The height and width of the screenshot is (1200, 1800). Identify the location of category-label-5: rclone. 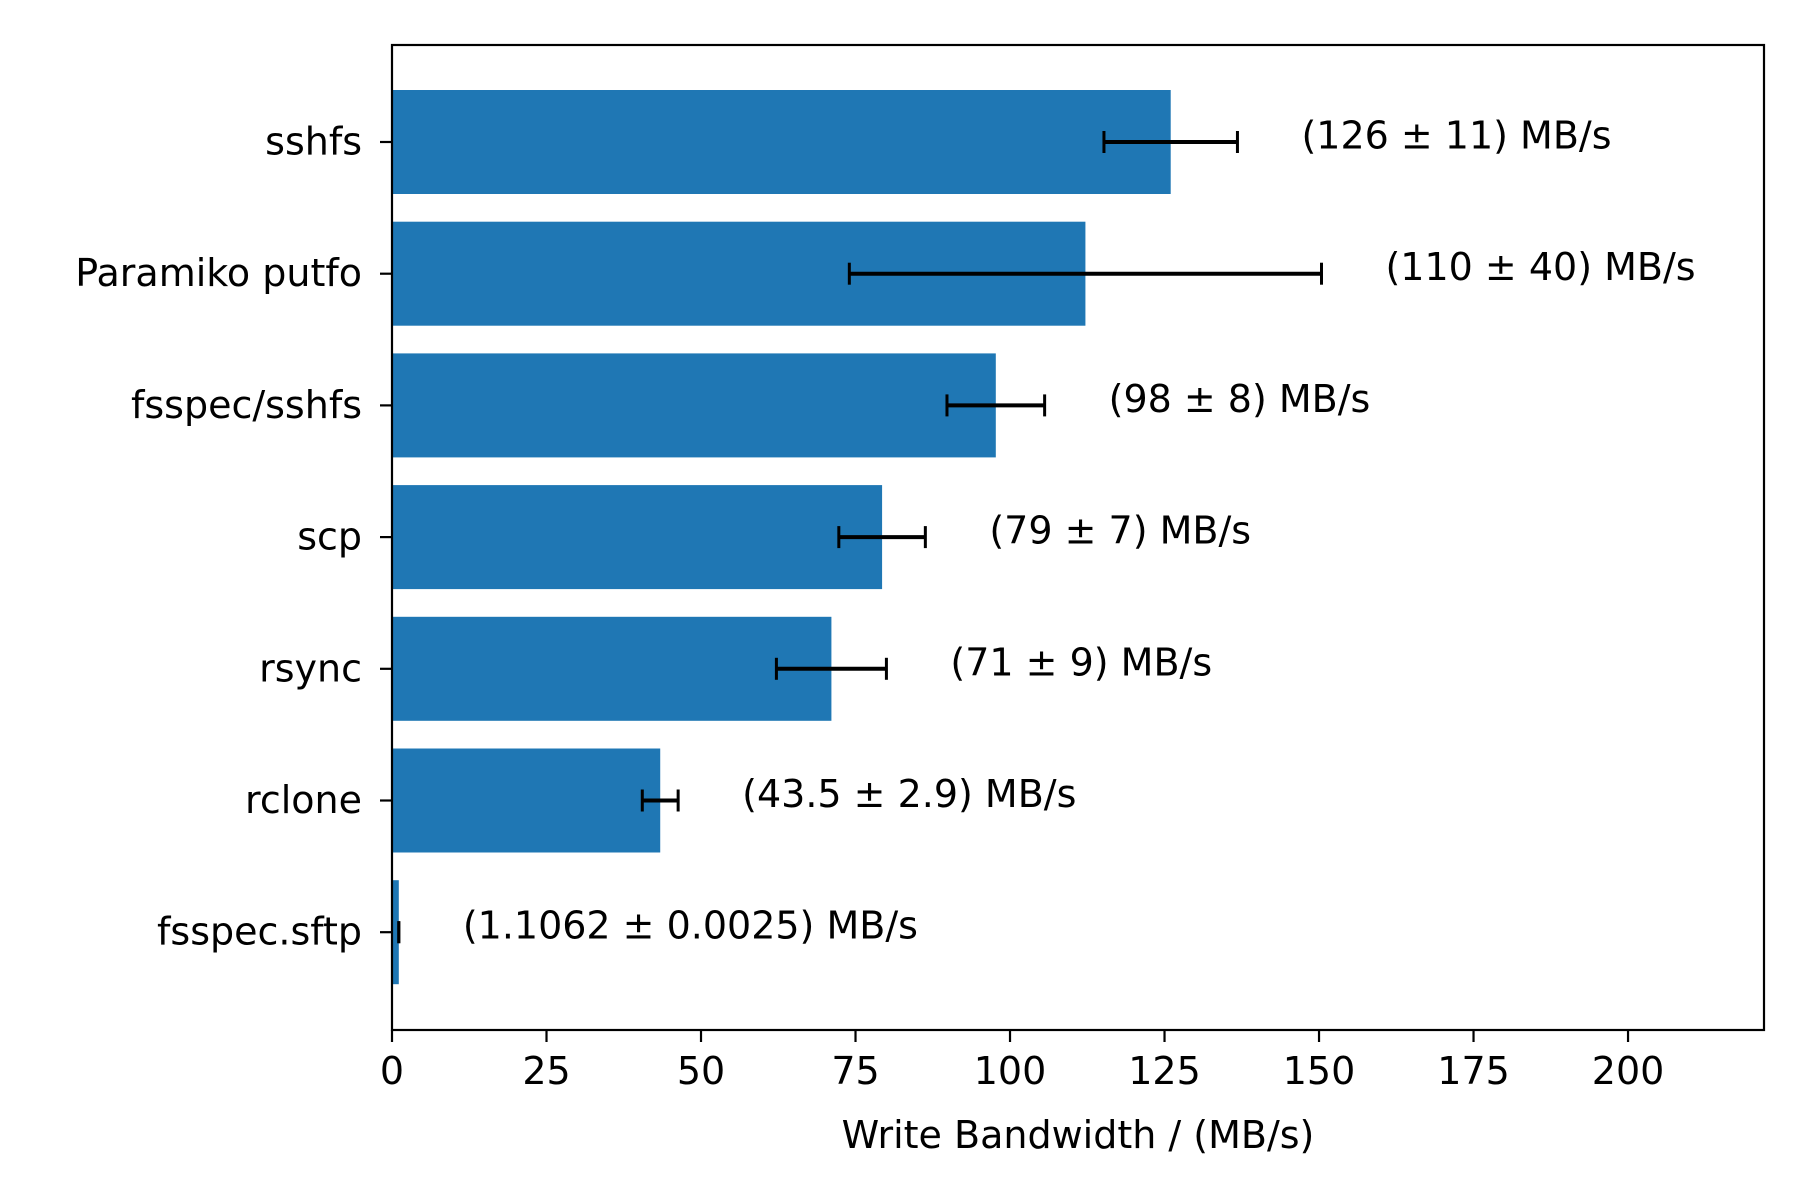
(303, 800).